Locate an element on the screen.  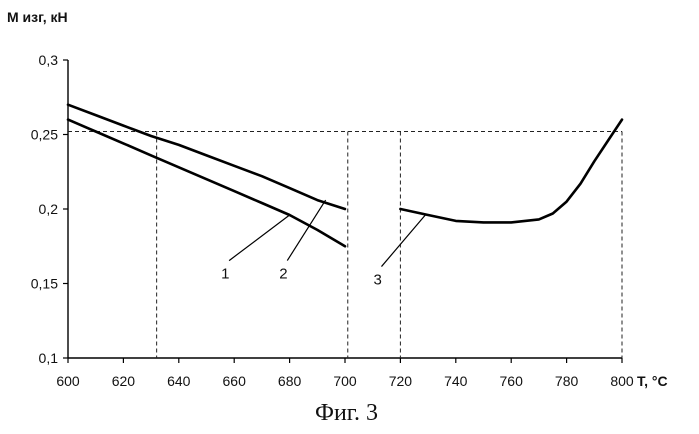
x-tick-label: 600 is located at coordinates (68, 381).